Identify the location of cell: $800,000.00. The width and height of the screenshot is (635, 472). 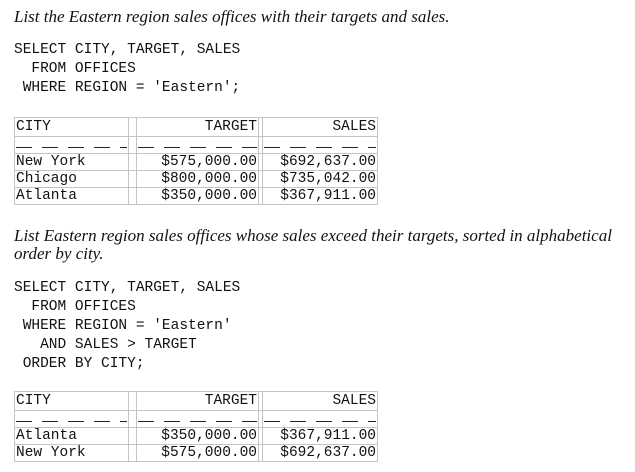
(197, 179).